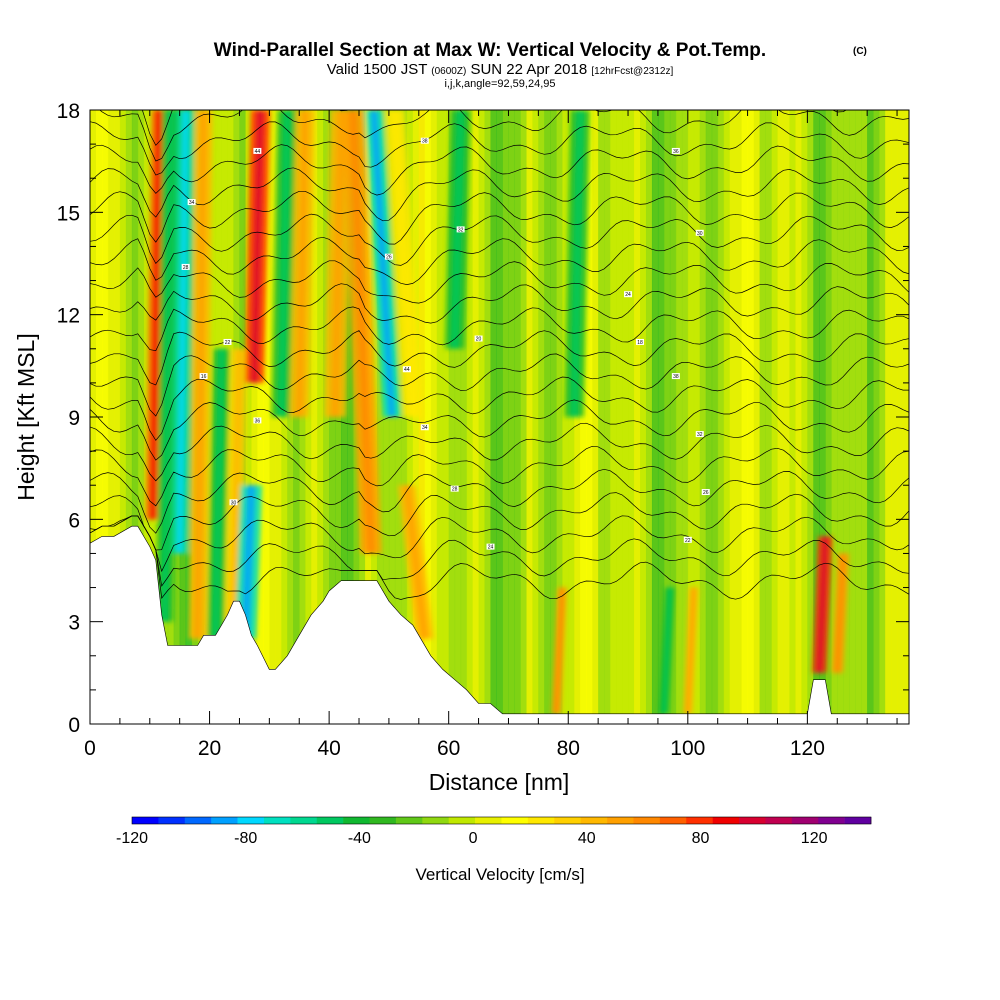  I want to click on y-tick-label: 6, so click(74, 520).